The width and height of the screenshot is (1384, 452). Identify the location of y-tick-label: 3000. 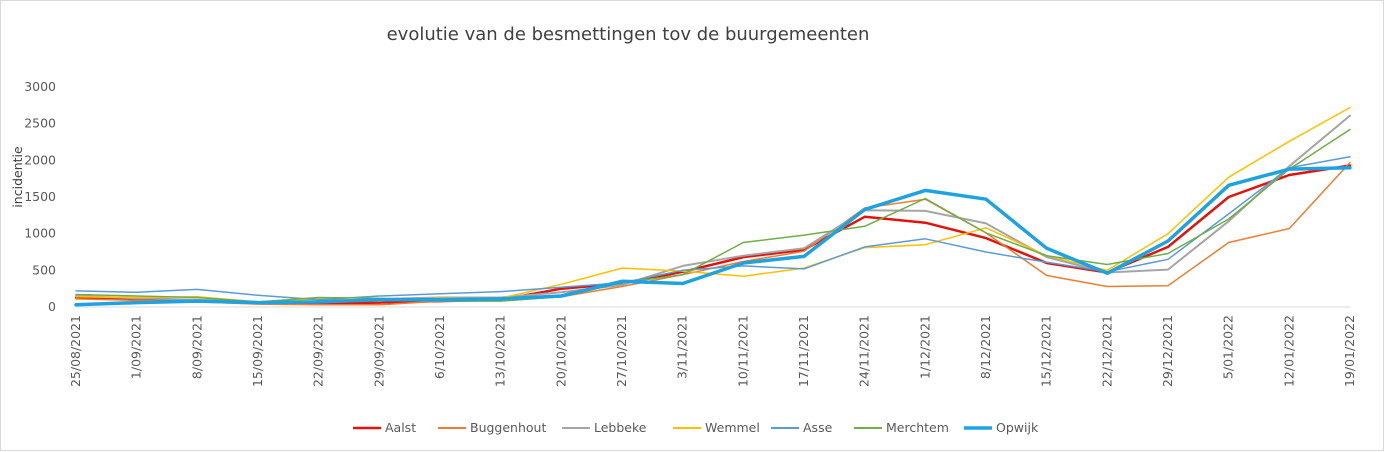
(40, 86).